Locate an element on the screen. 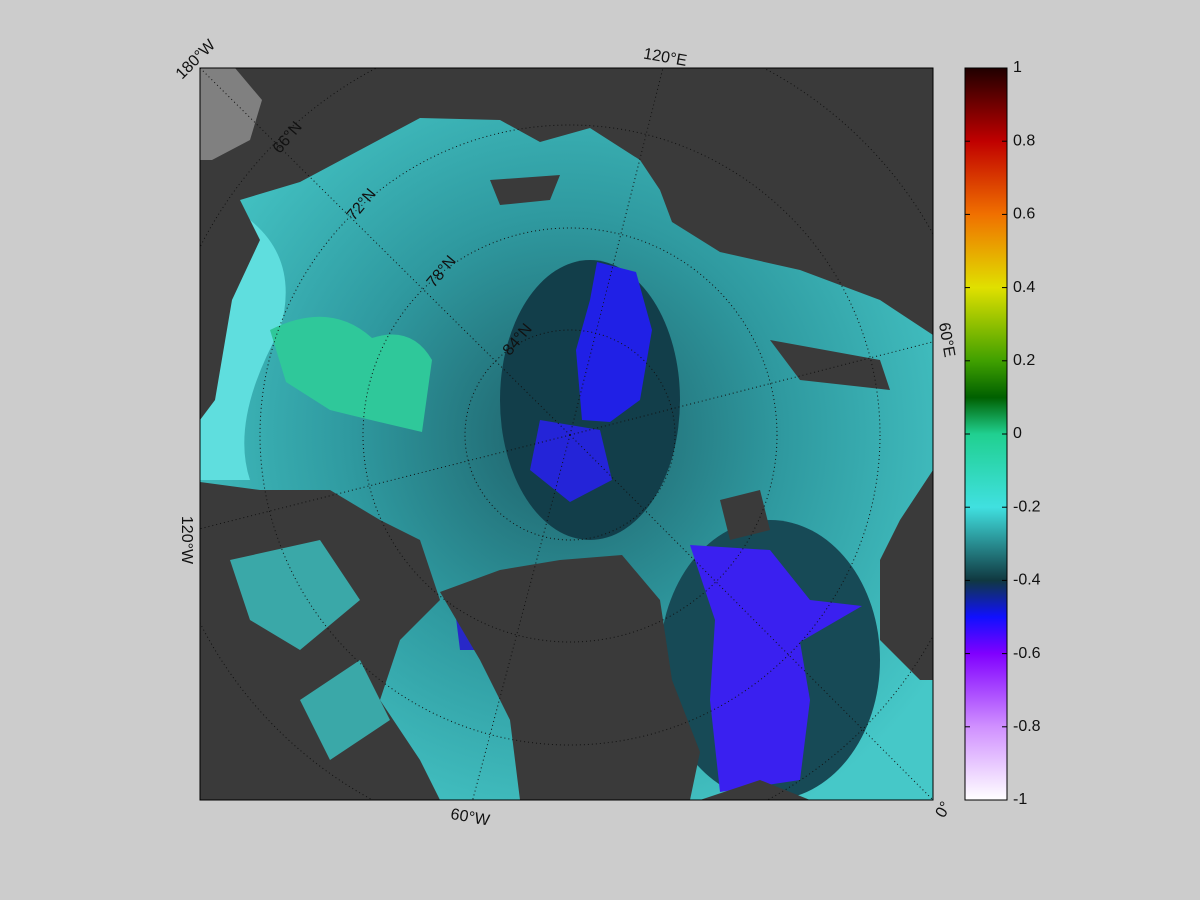 This screenshot has height=900, width=1200. tick-label: -0.8 is located at coordinates (1027, 726).